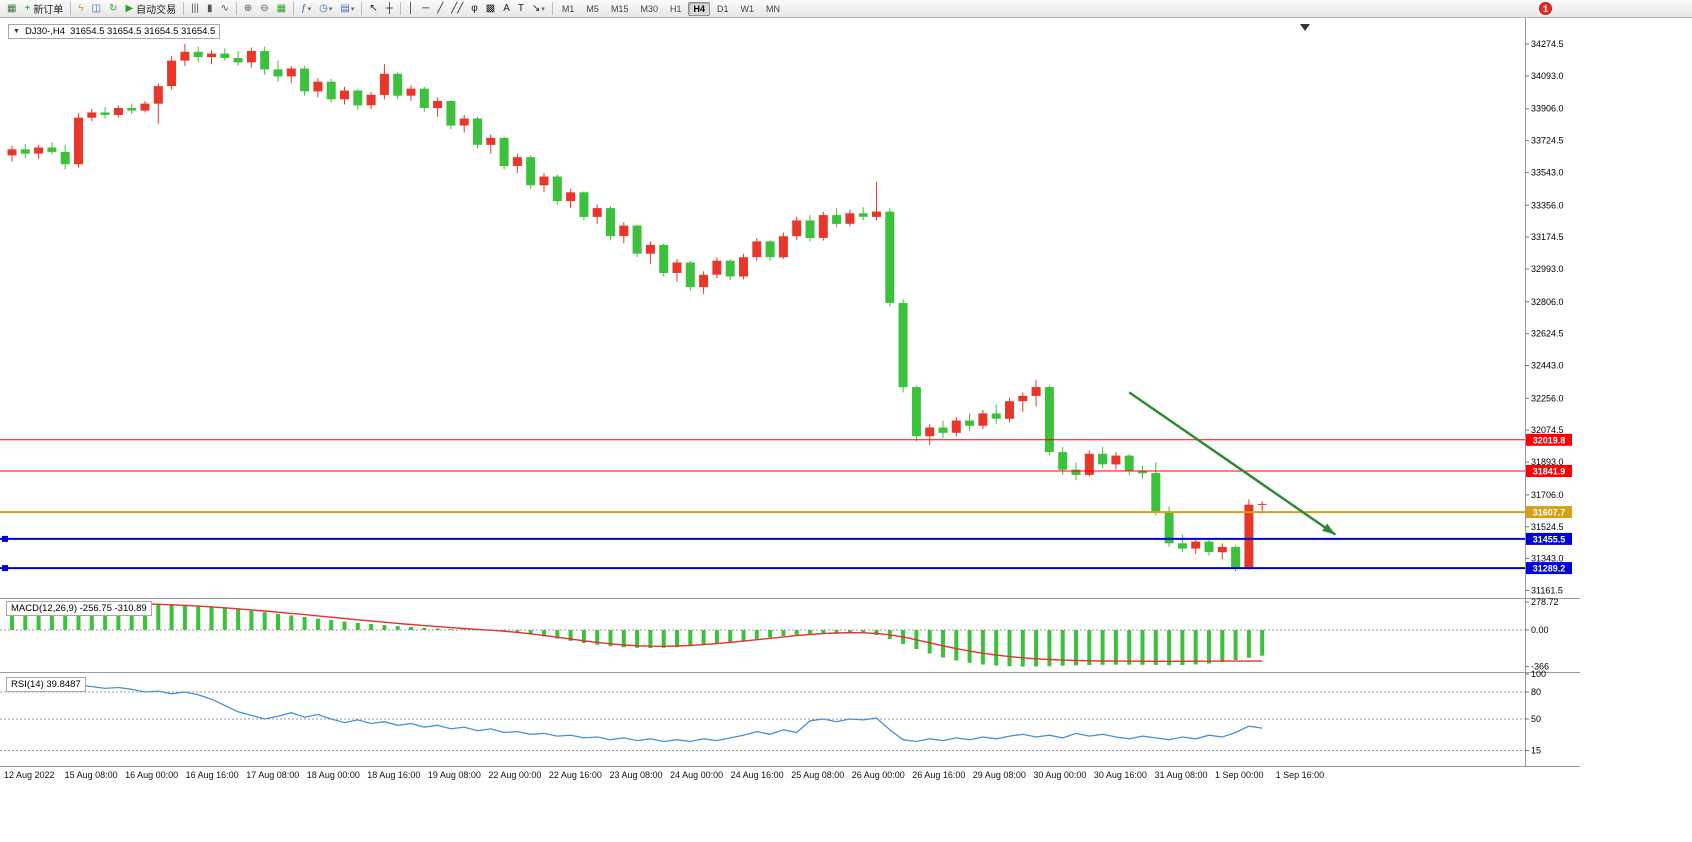  Describe the element at coordinates (1549, 569) in the screenshot. I see `svg-text: 31289.2` at that location.